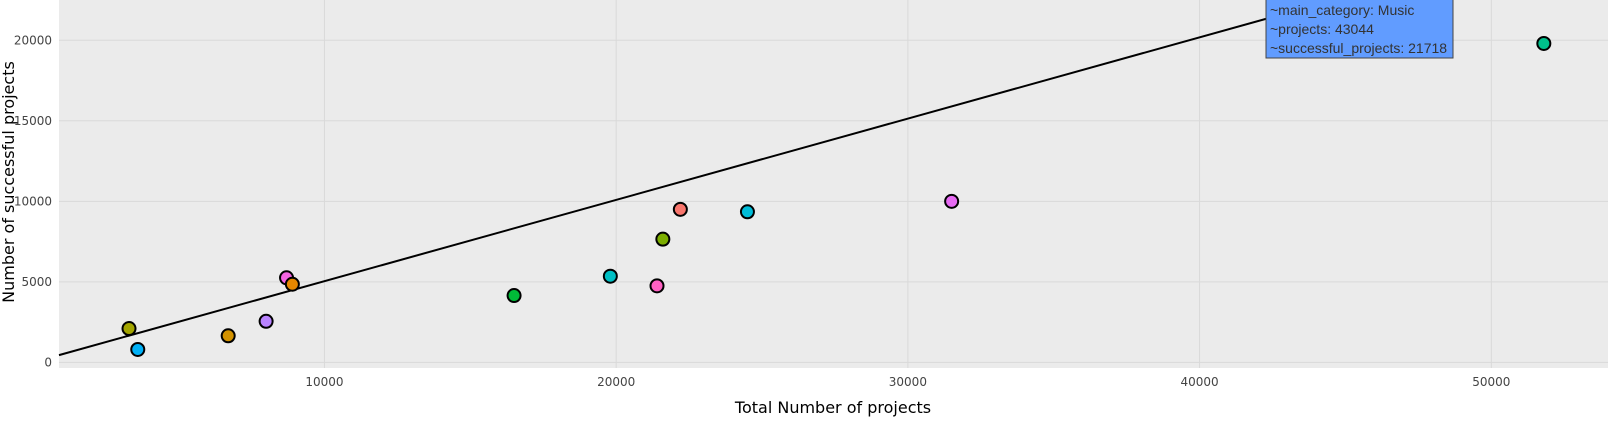 The height and width of the screenshot is (425, 1608). What do you see at coordinates (33, 40) in the screenshot?
I see `y-tick-label: 20000` at bounding box center [33, 40].